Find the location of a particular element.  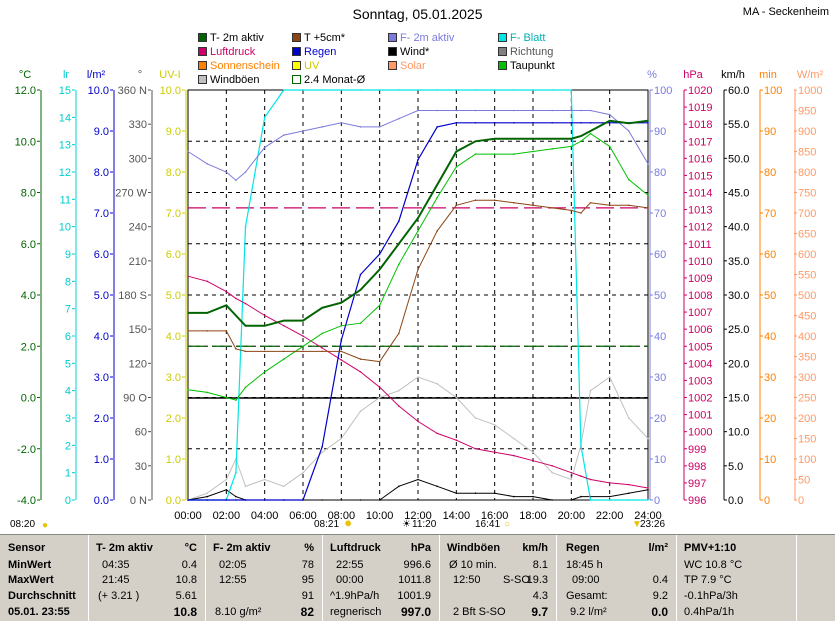

tick-label-temp: 12.0 is located at coordinates (25, 91).